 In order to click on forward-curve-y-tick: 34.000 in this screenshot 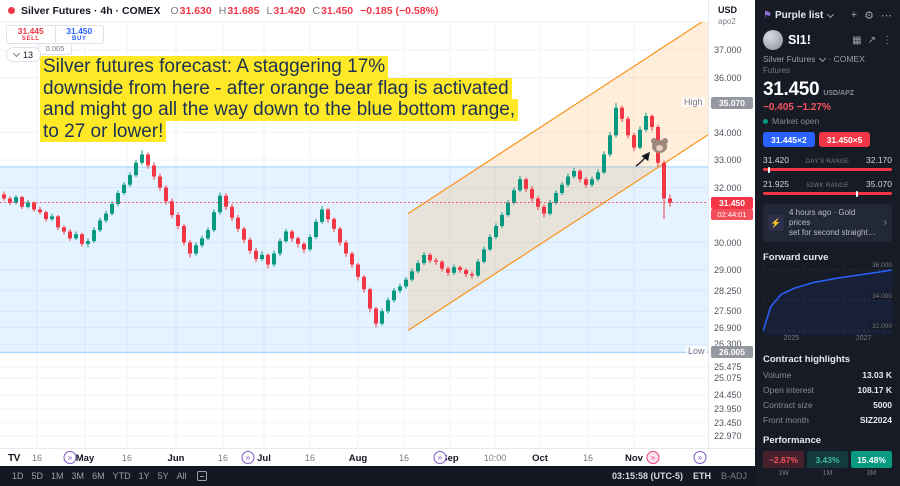, I will do `click(881, 296)`.